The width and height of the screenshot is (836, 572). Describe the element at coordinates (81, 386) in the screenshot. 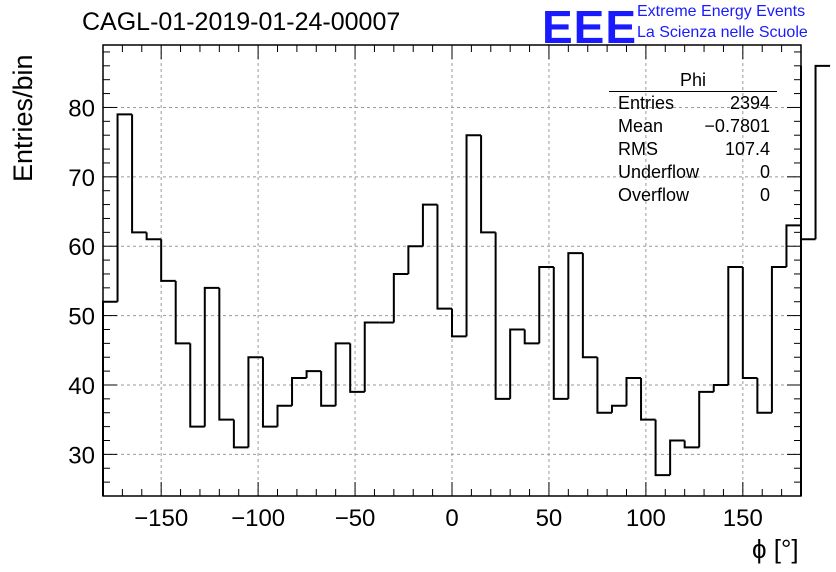

I see `y-tick-label: 40` at that location.